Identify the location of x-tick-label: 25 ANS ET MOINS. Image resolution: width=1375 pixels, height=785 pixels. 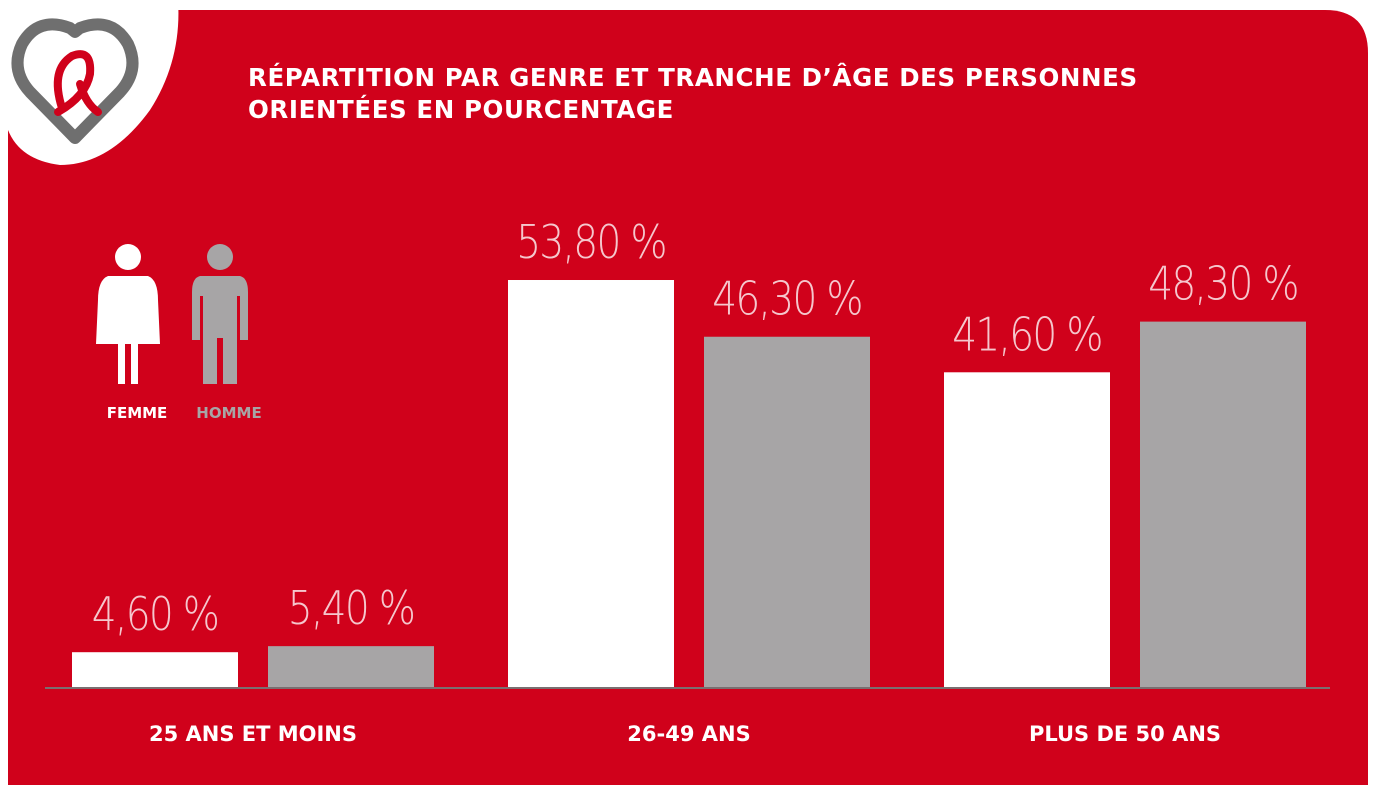
(253, 734).